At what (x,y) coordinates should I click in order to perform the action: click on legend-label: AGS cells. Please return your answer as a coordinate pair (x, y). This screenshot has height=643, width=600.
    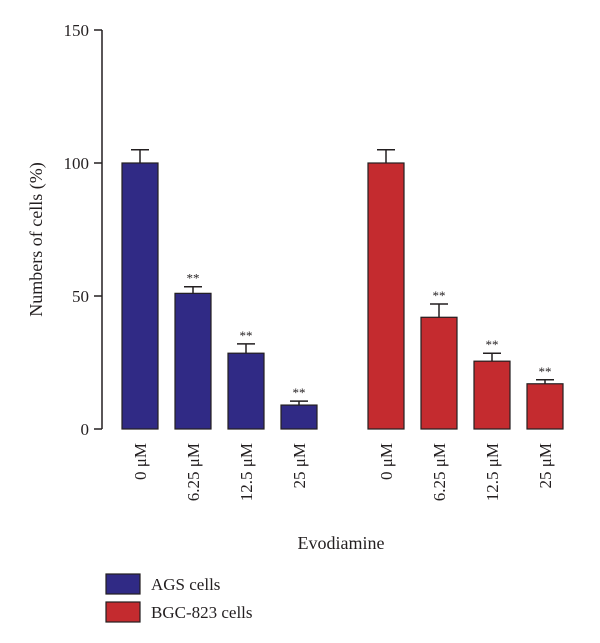
    Looking at the image, I should click on (185, 584).